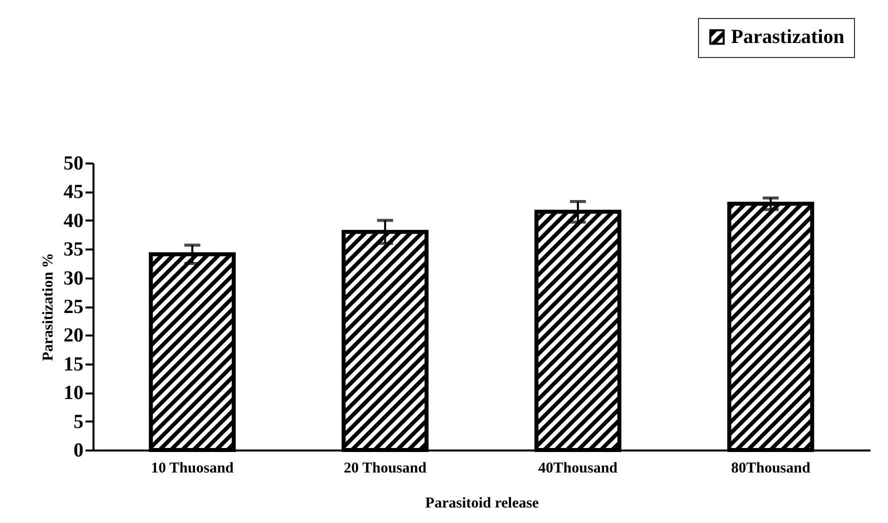 The width and height of the screenshot is (888, 523). What do you see at coordinates (74, 393) in the screenshot?
I see `y-tick-label: 10` at bounding box center [74, 393].